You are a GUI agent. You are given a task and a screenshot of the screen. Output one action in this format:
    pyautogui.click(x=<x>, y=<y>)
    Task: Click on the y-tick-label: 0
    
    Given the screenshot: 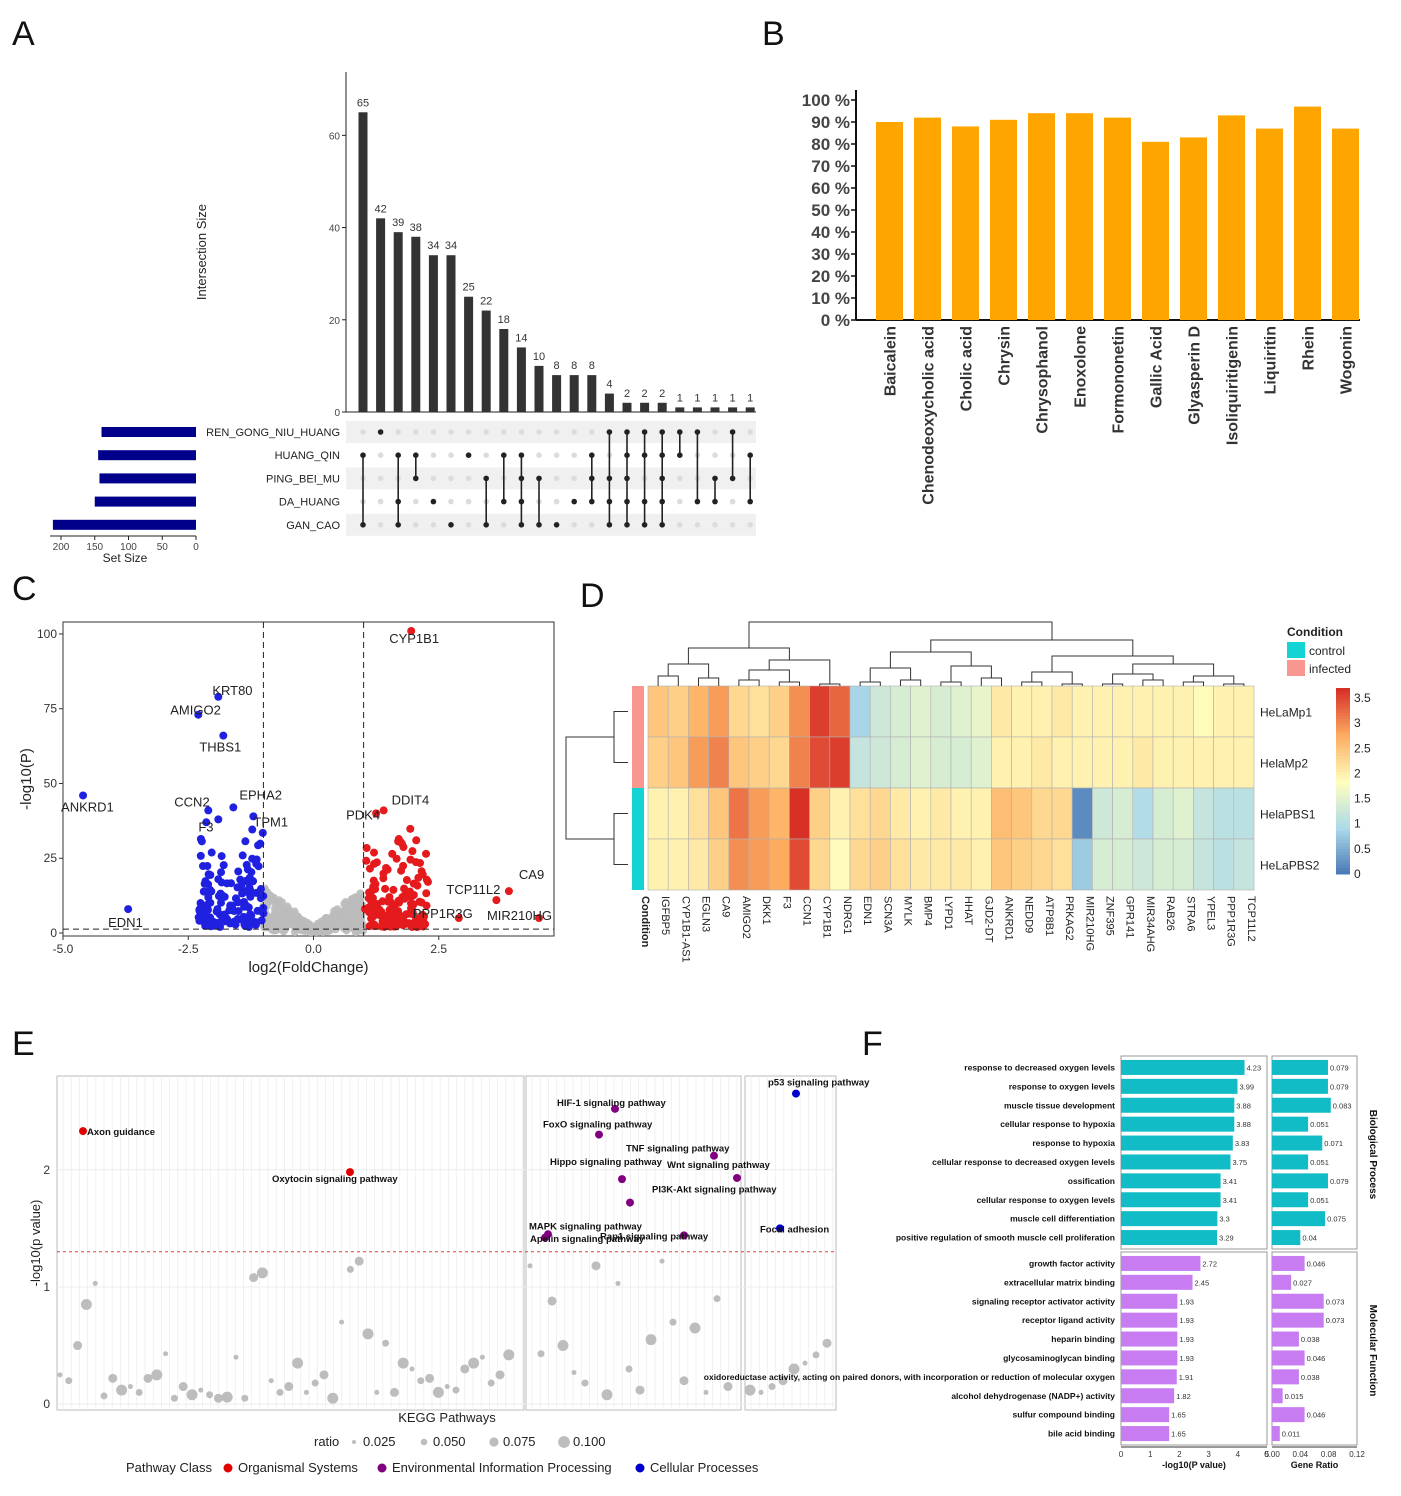 What is the action you would take?
    pyautogui.click(x=46, y=1404)
    